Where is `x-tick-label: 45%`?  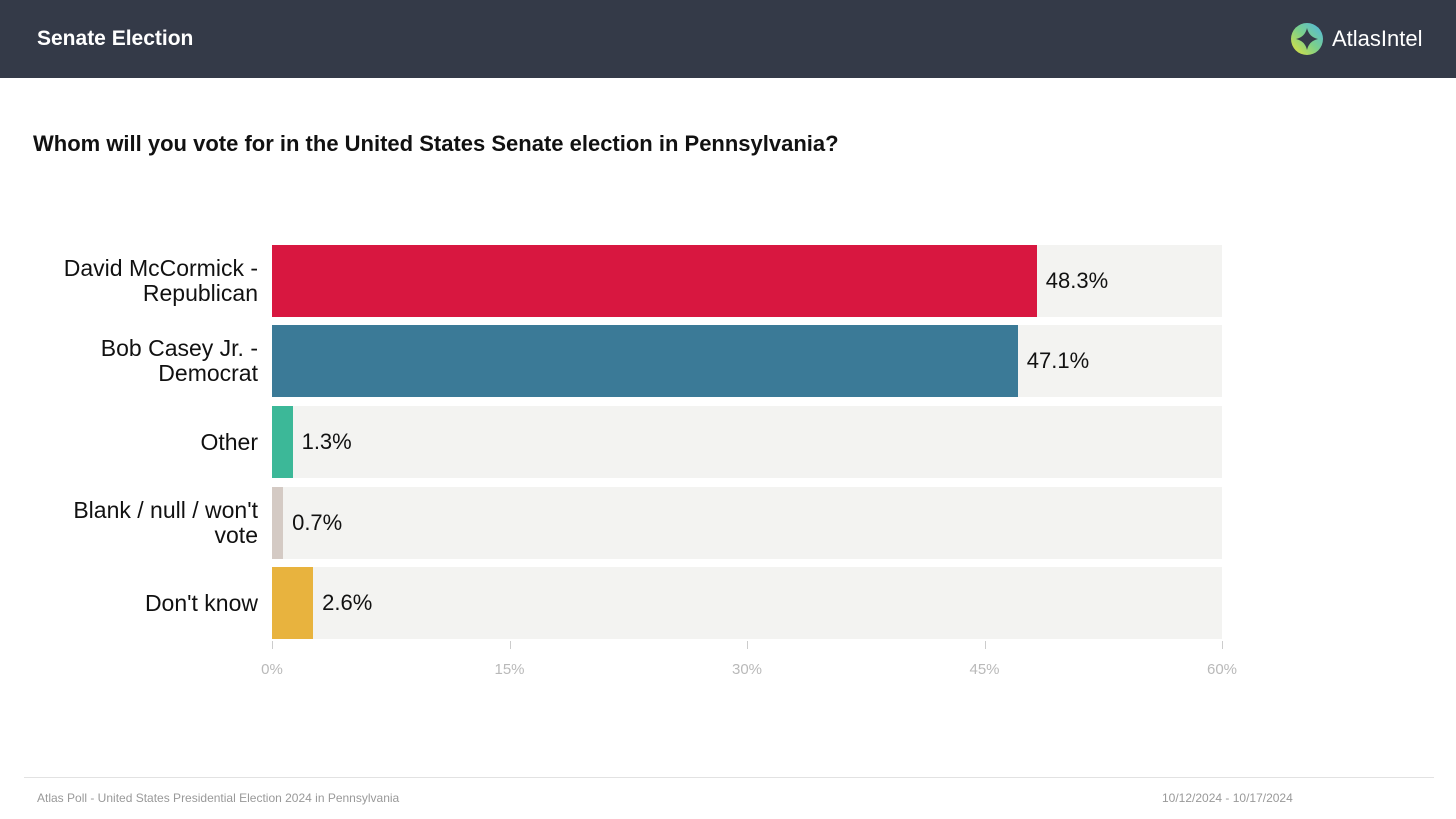
x-tick-label: 45% is located at coordinates (984, 669).